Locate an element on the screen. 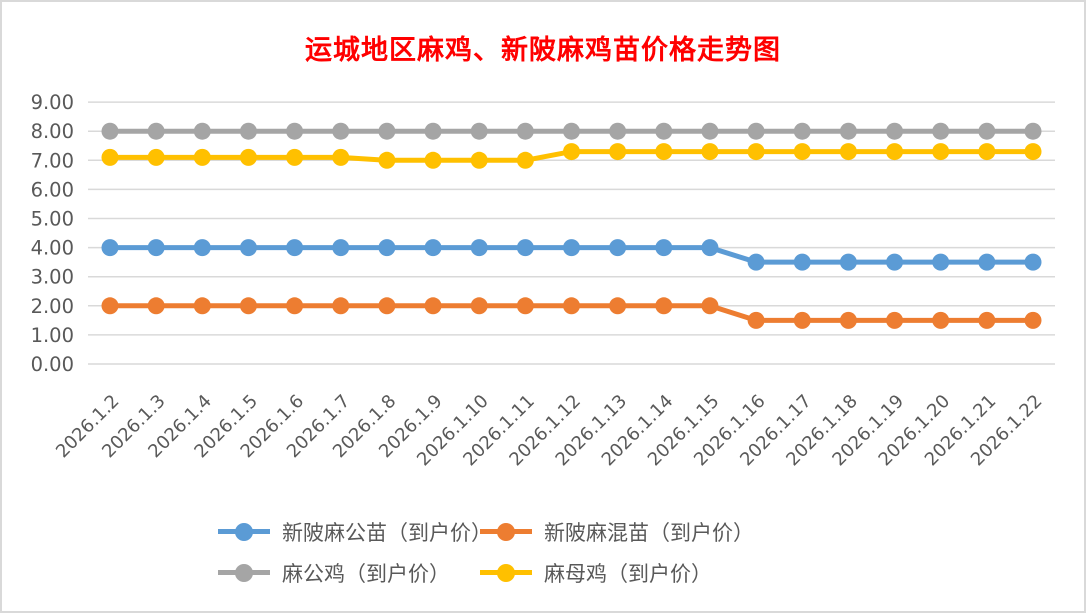 This screenshot has width=1086, height=613. data-point-xinpo-ma-gong-miao-2026.1.14 is located at coordinates (664, 248).